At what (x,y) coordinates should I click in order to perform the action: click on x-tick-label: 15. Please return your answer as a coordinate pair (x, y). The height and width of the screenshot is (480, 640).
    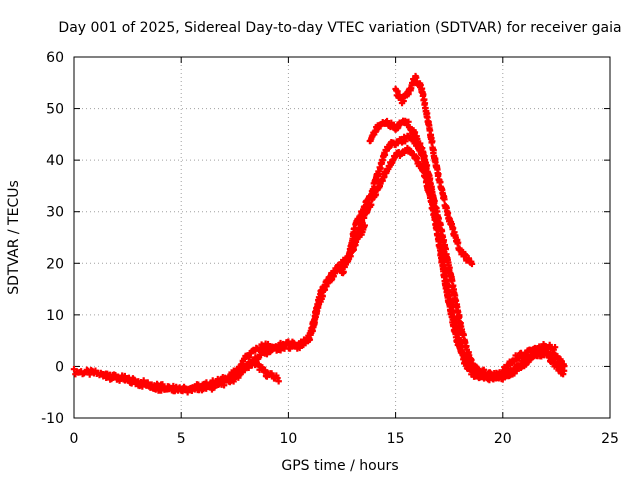
    Looking at the image, I should click on (396, 439).